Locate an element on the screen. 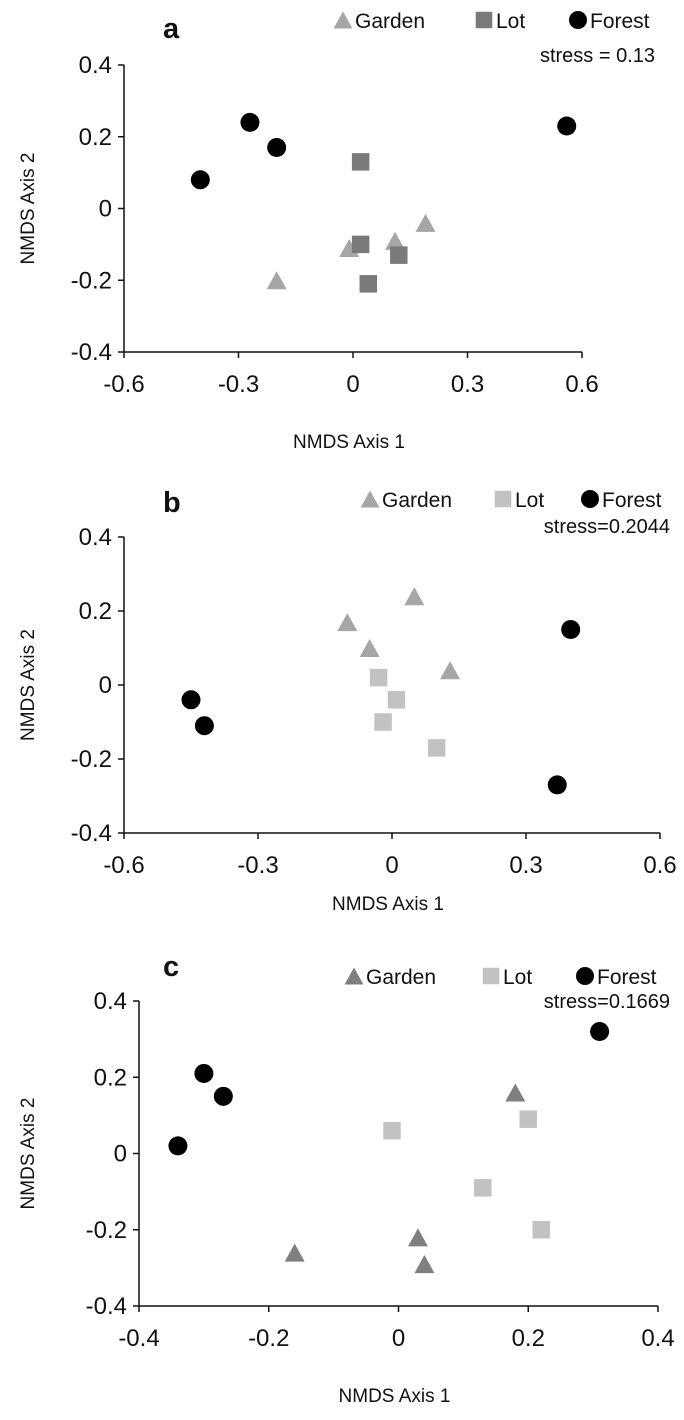 This screenshot has height=1420, width=684. panel-letter: a is located at coordinates (171, 29).